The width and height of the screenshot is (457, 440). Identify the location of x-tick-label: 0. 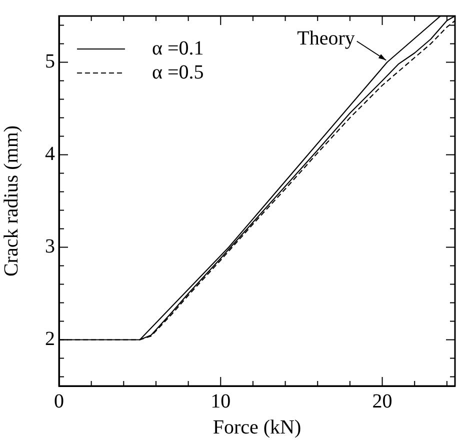
(59, 401).